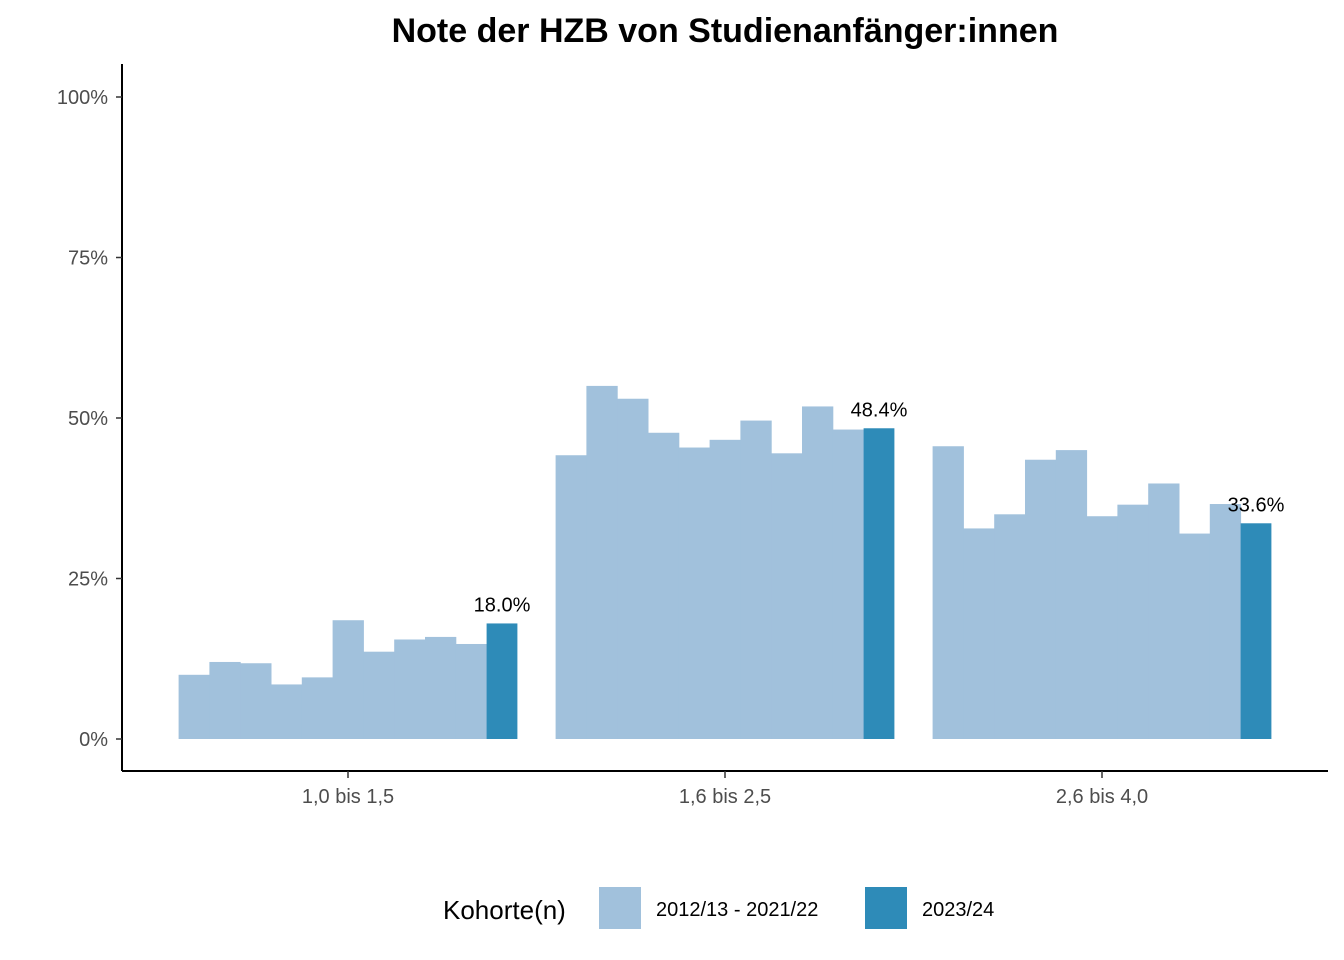  What do you see at coordinates (88, 580) in the screenshot?
I see `y-tick-label: 25%` at bounding box center [88, 580].